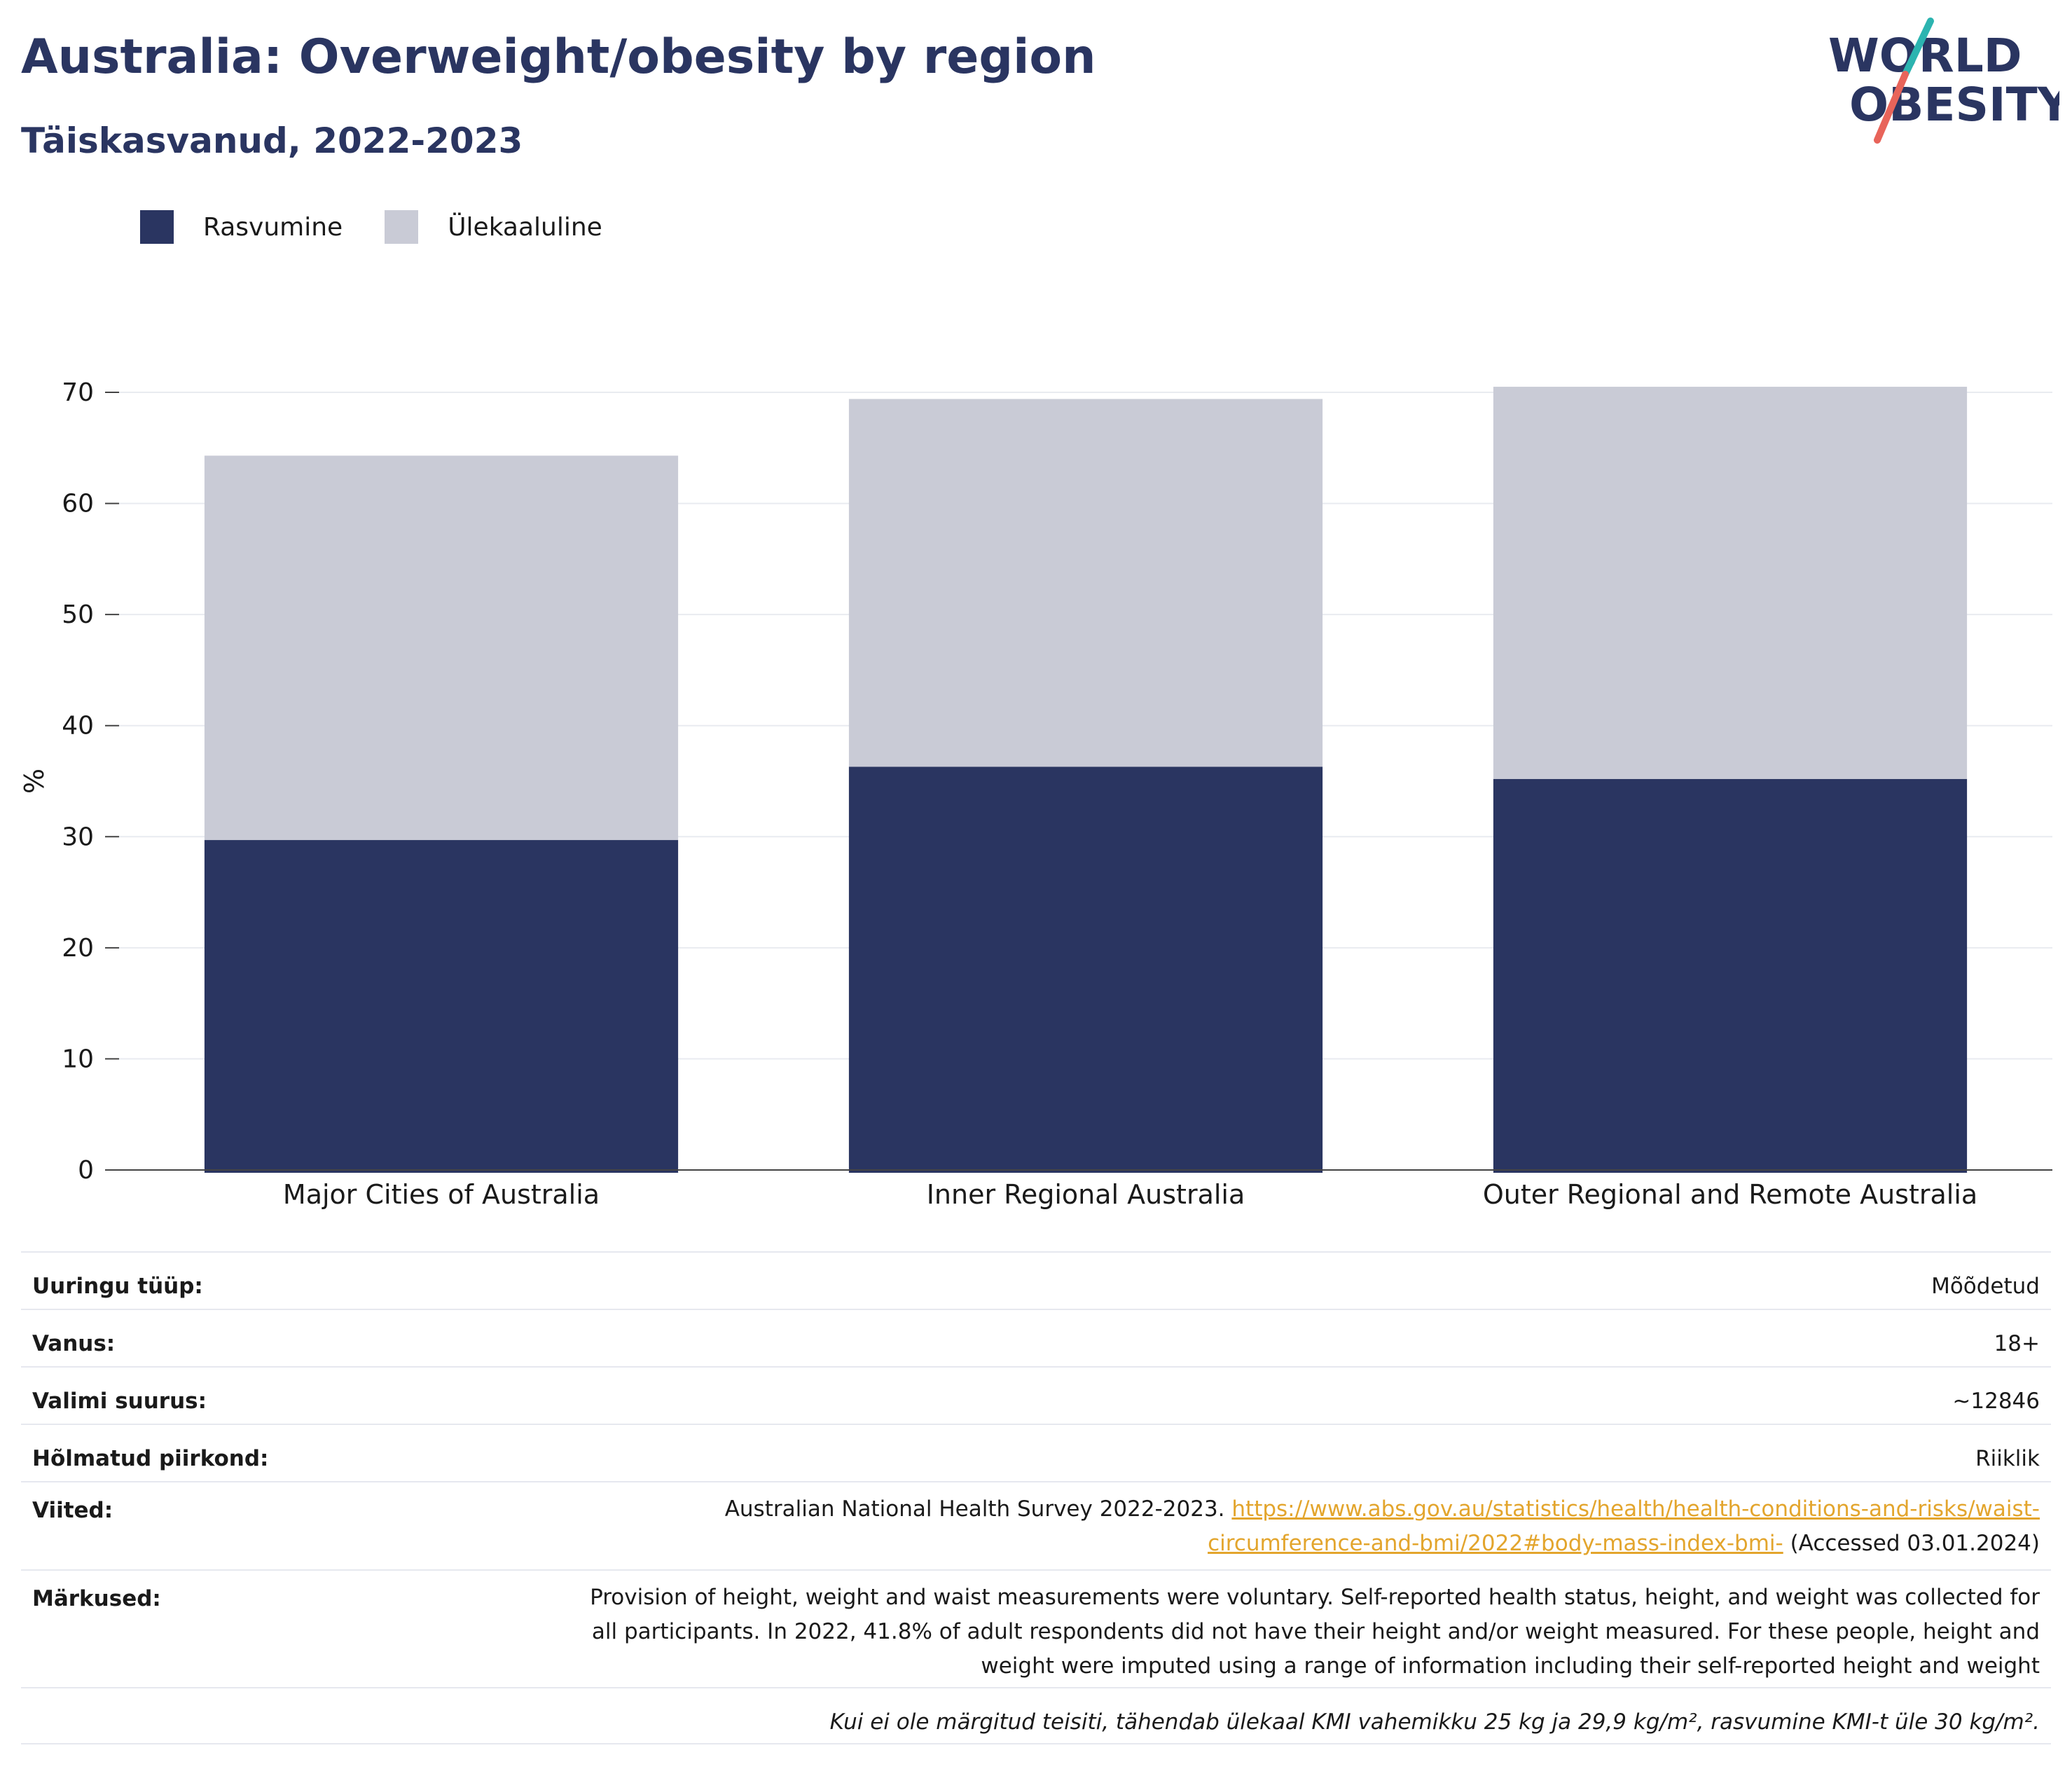 The width and height of the screenshot is (2072, 1783). Describe the element at coordinates (78, 392) in the screenshot. I see `y-tick-label-70: 70` at that location.